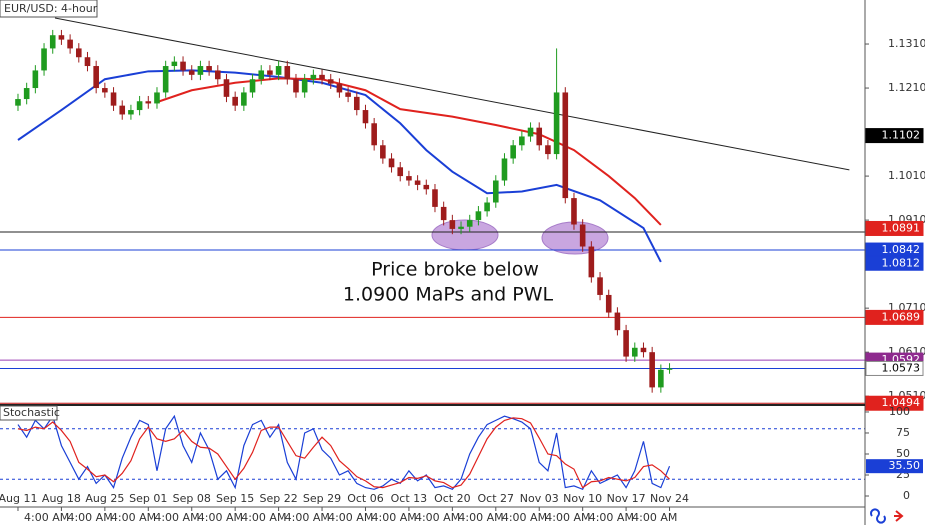 This screenshot has width=925, height=525. Describe the element at coordinates (906, 175) in the screenshot. I see `y-tick-label: 1.1010` at that location.